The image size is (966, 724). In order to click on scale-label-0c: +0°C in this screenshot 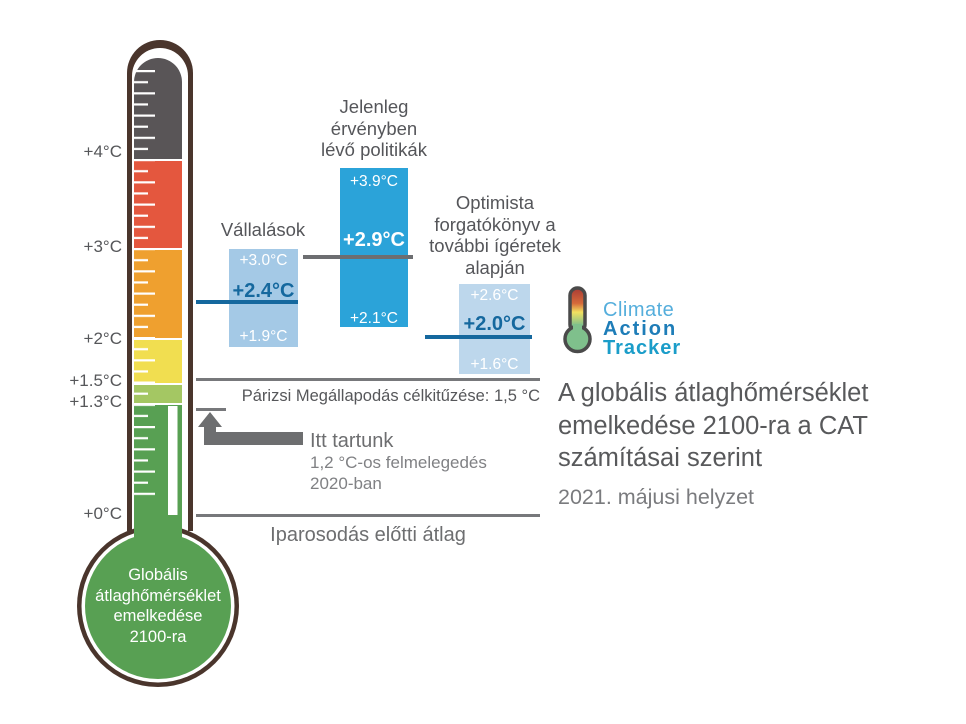, I will do `click(102, 513)`.